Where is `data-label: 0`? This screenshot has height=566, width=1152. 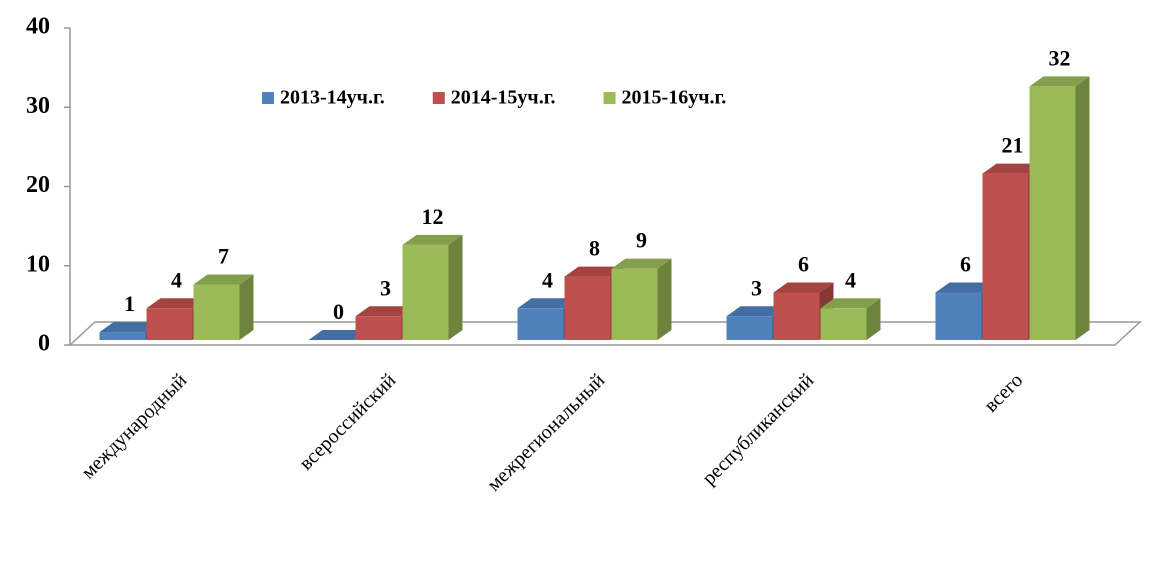
data-label: 0 is located at coordinates (338, 311).